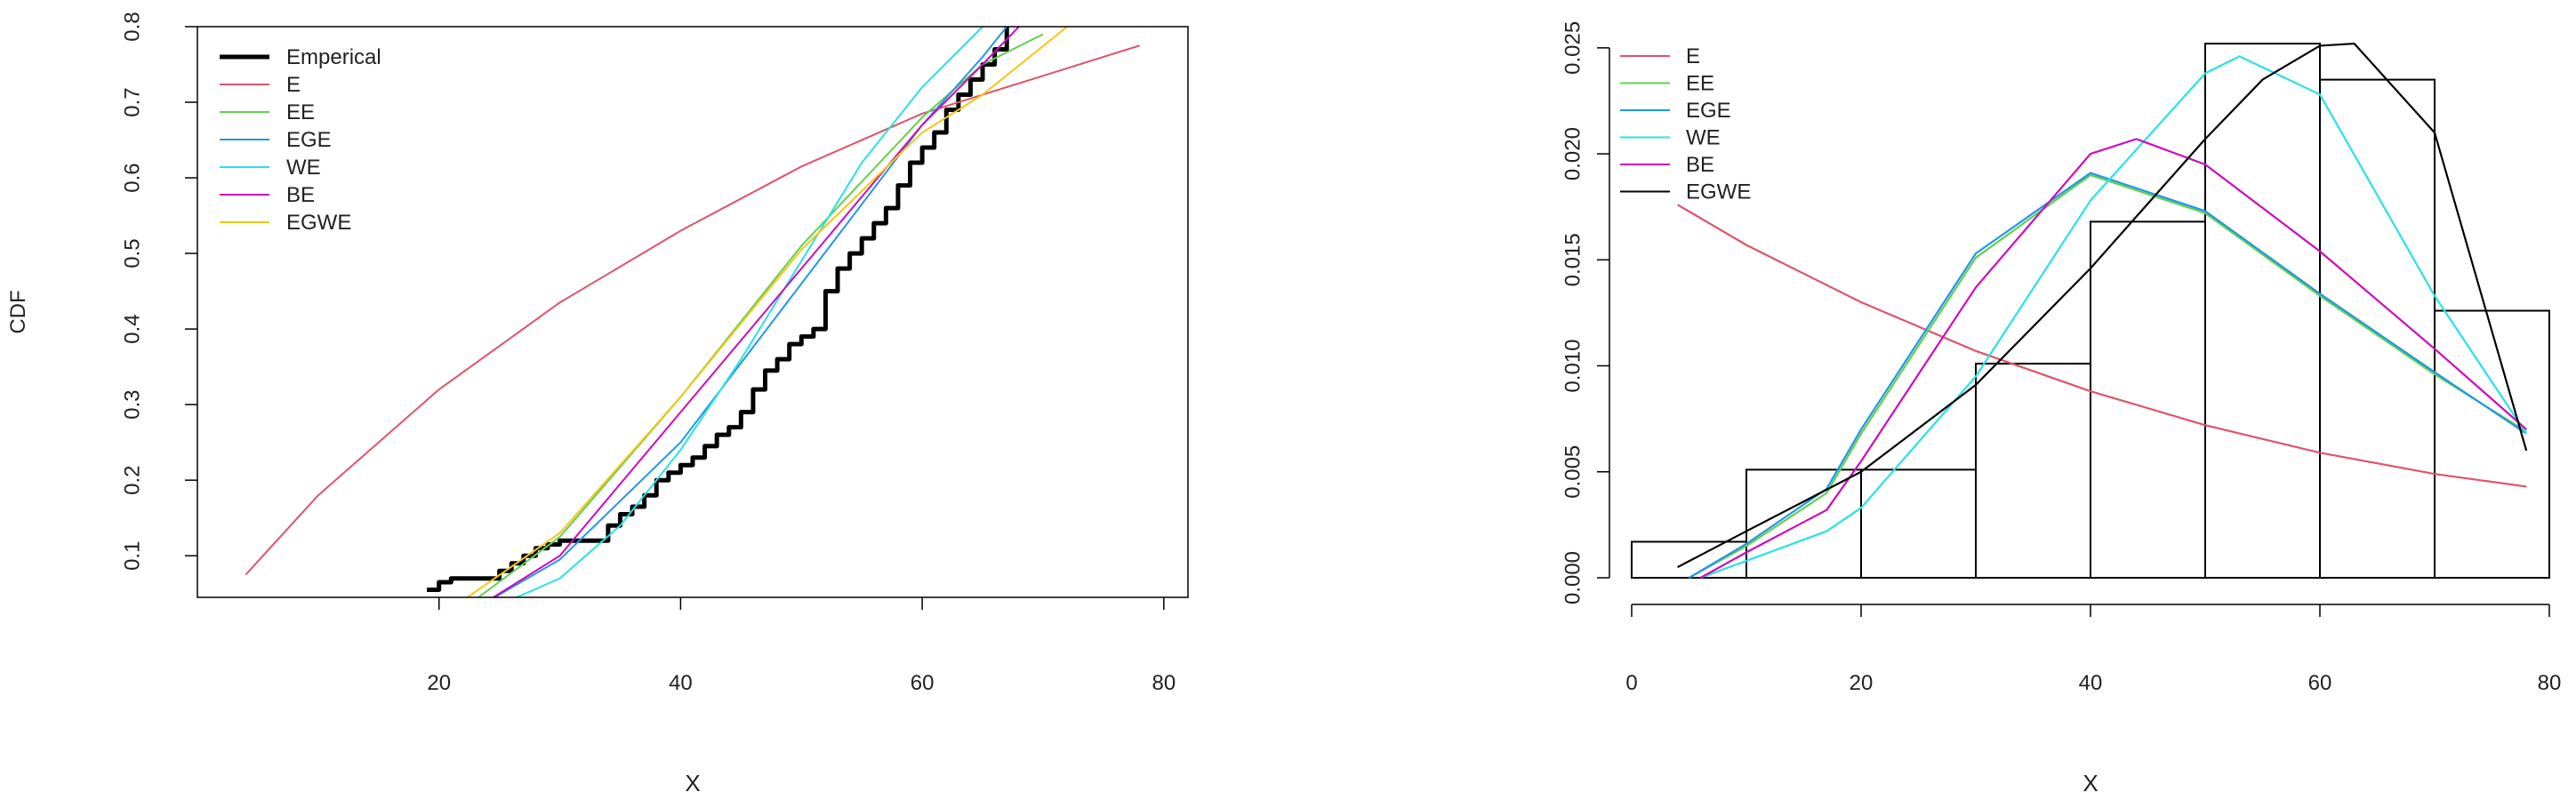 This screenshot has width=2576, height=808. What do you see at coordinates (18, 311) in the screenshot?
I see `y-axis-title: CDF` at bounding box center [18, 311].